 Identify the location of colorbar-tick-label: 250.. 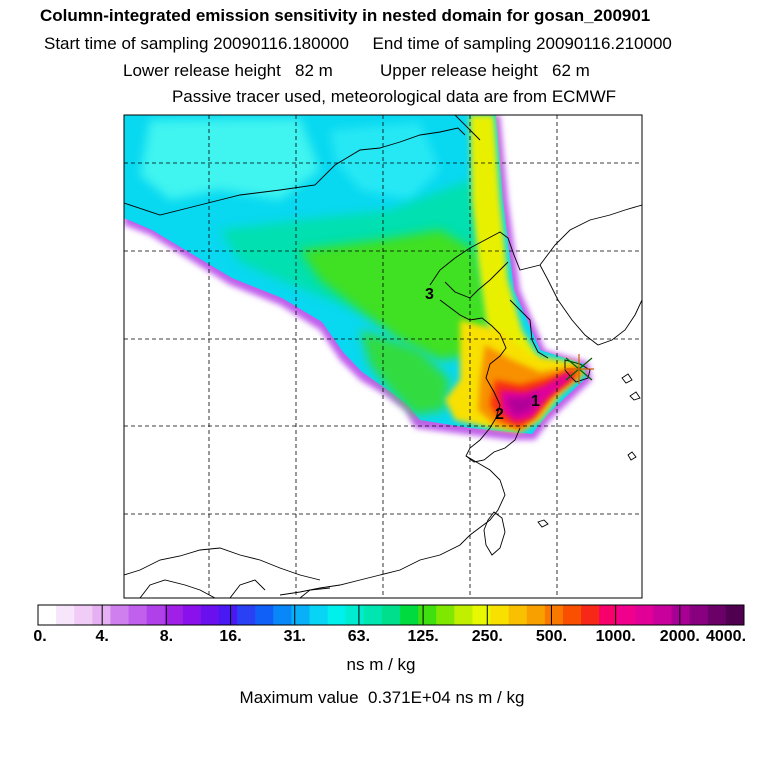
(487, 636).